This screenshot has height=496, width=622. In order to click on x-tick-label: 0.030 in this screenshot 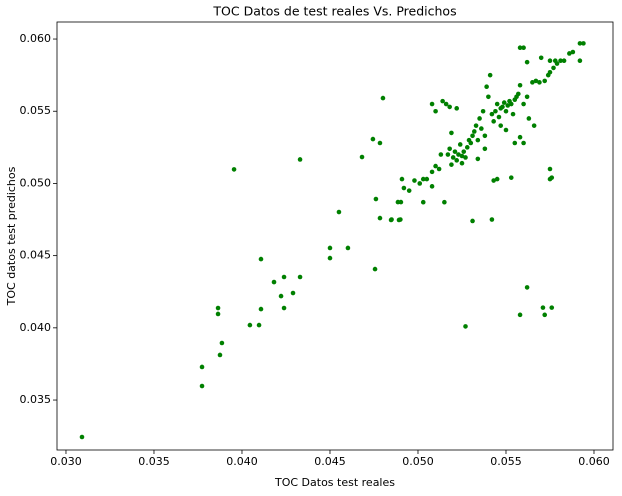, I will do `click(66, 461)`.